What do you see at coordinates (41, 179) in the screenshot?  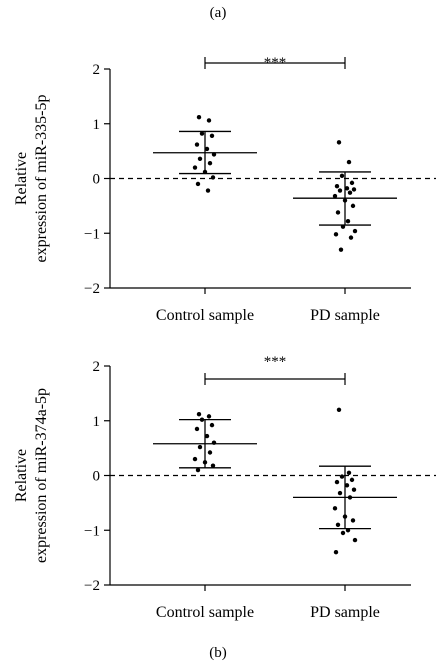 I see `y-axis-label-line-2: expression of miR-335-5p` at bounding box center [41, 179].